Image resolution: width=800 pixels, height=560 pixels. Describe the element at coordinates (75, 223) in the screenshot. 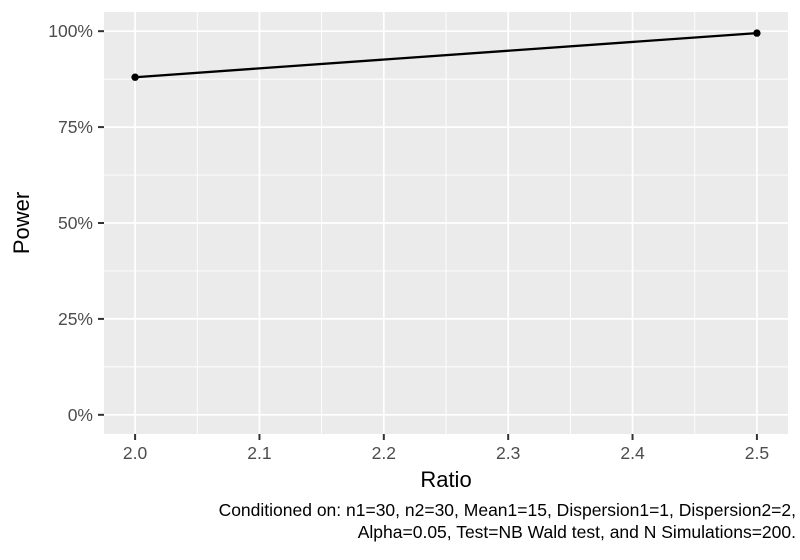

I see `y-tick-label: 50%` at that location.